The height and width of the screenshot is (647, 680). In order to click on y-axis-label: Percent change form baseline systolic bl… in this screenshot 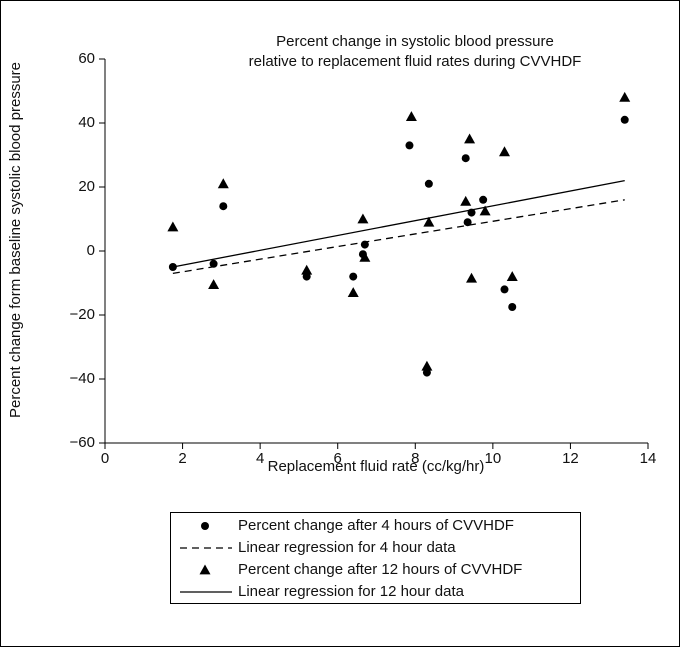, I will do `click(15, 240)`.